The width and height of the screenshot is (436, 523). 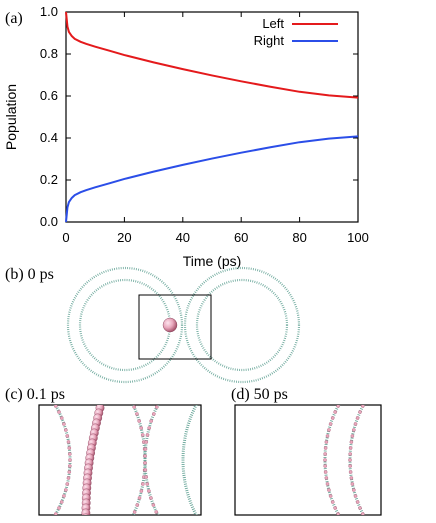 What do you see at coordinates (358, 237) in the screenshot?
I see `x-tick-label: 100` at bounding box center [358, 237].